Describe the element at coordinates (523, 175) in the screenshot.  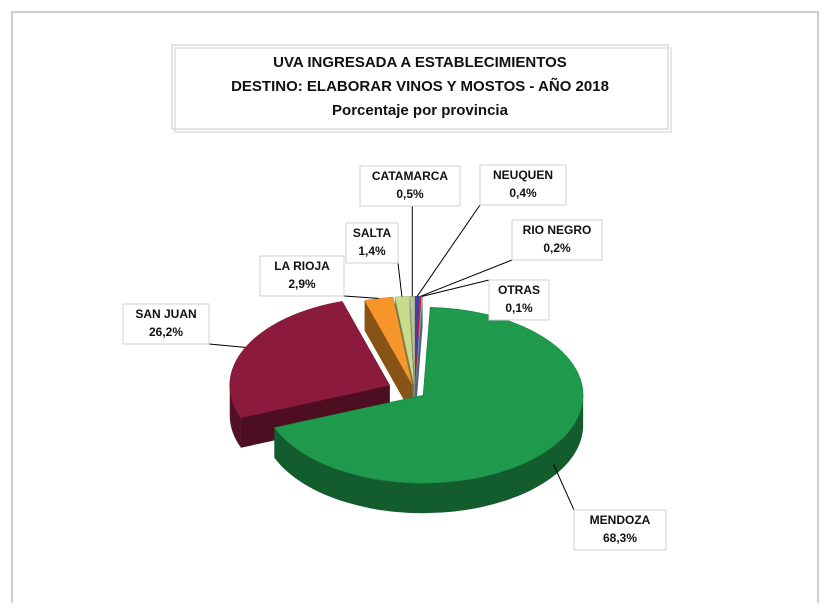
I see `slice-label: NEUQUEN` at that location.